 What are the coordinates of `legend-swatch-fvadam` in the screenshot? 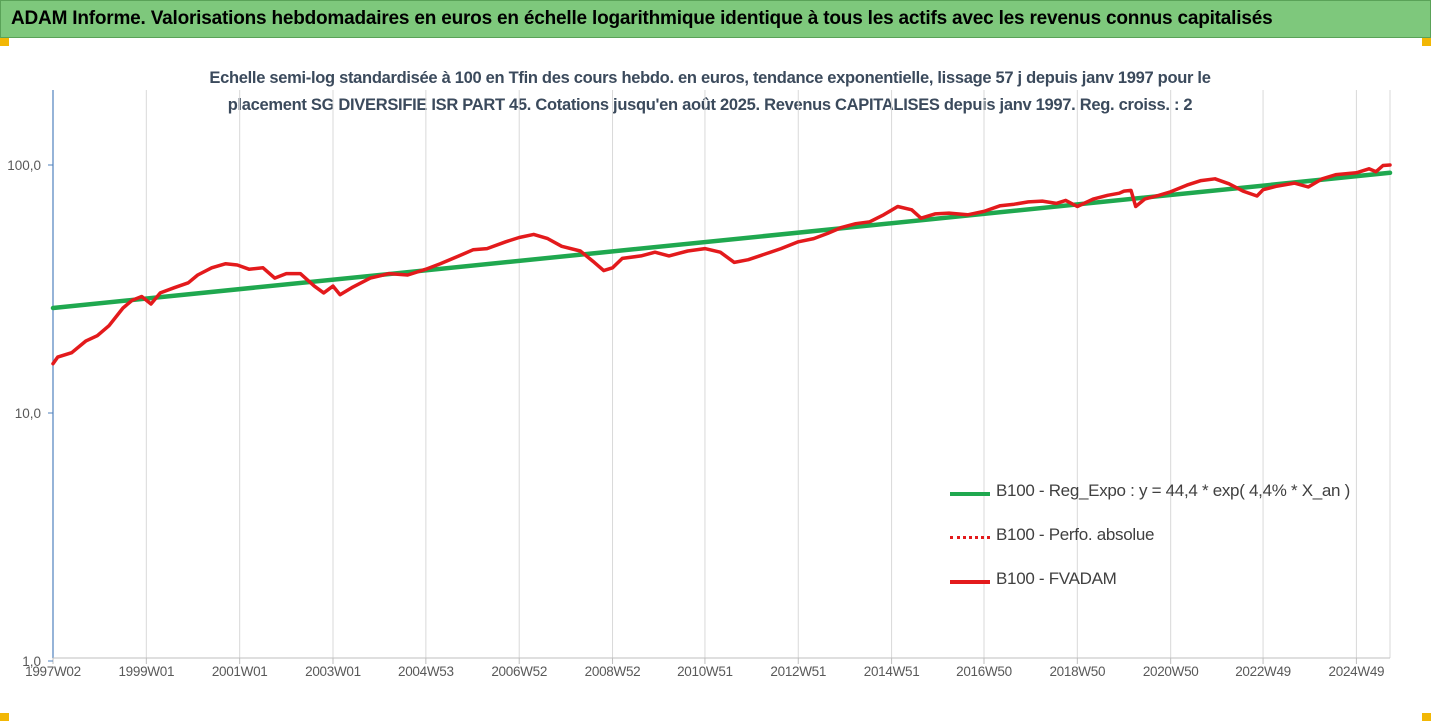 It's located at (970, 582).